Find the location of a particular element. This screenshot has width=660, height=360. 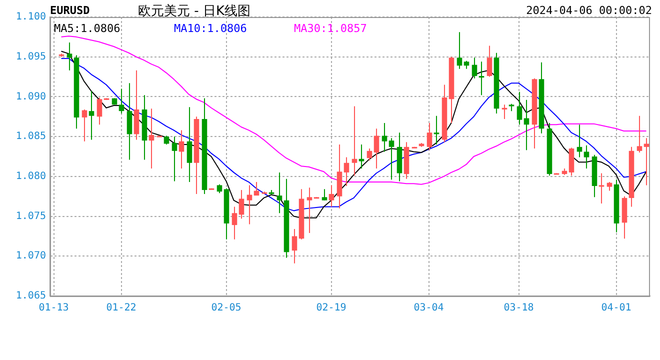

x-tick-label: 03-04 is located at coordinates (429, 308).